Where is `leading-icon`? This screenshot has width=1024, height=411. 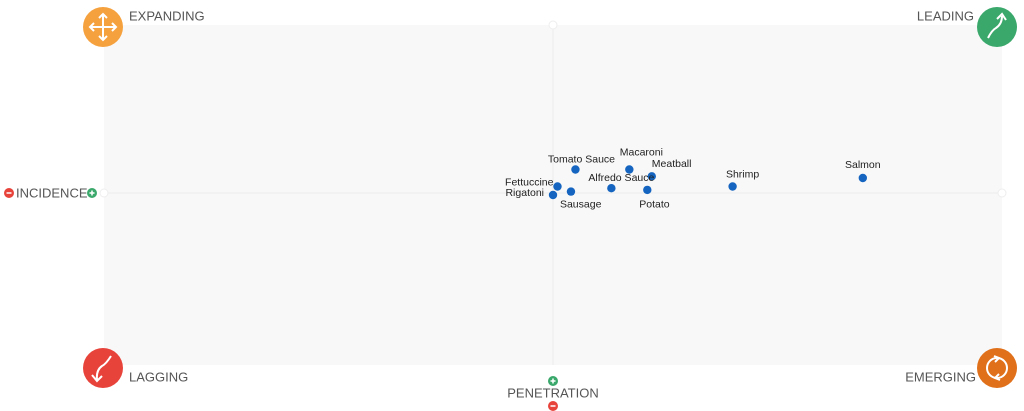
leading-icon is located at coordinates (997, 27).